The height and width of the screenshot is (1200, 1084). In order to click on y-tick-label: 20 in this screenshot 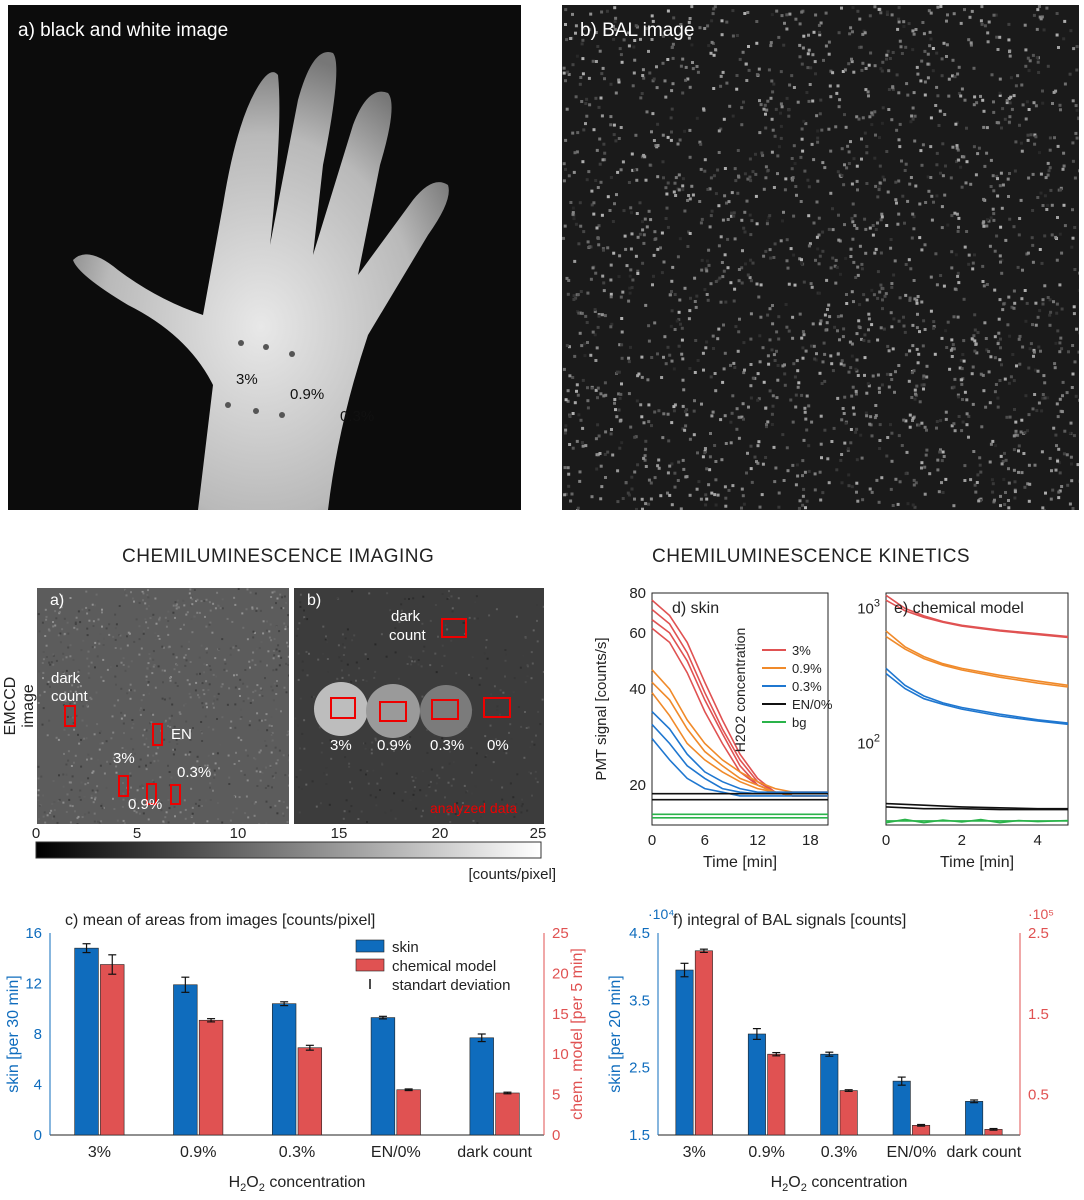, I will do `click(637, 785)`.